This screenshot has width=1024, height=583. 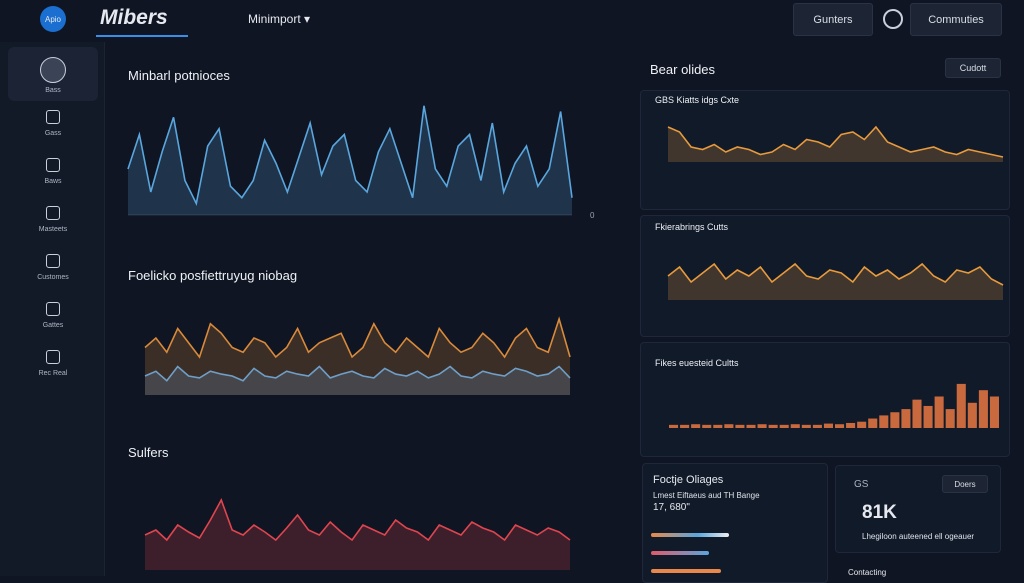 What do you see at coordinates (965, 484) in the screenshot?
I see `card-button: Doers` at bounding box center [965, 484].